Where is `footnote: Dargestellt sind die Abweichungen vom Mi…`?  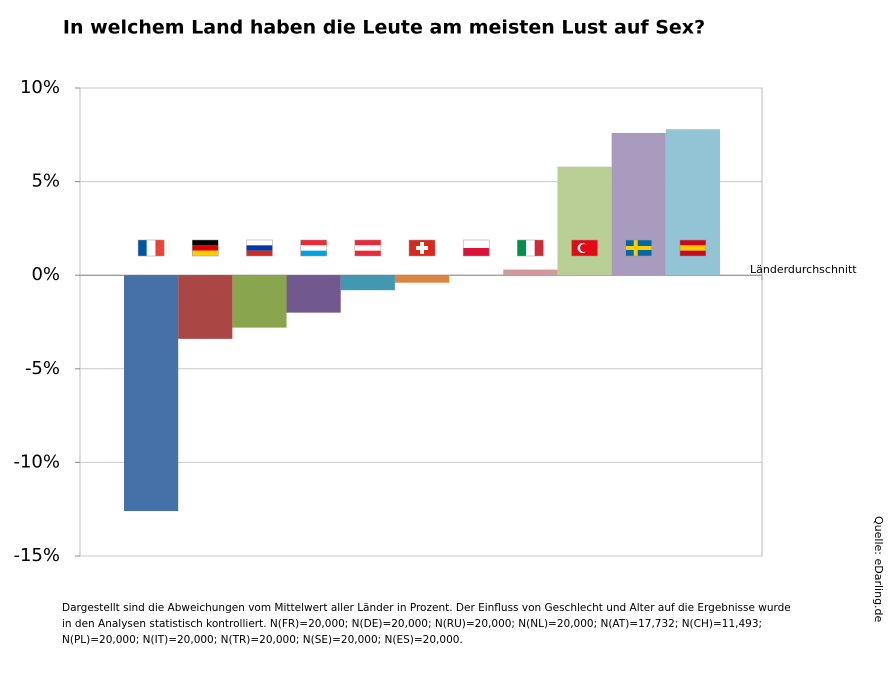 footnote: Dargestellt sind die Abweichungen vom Mi… is located at coordinates (426, 624).